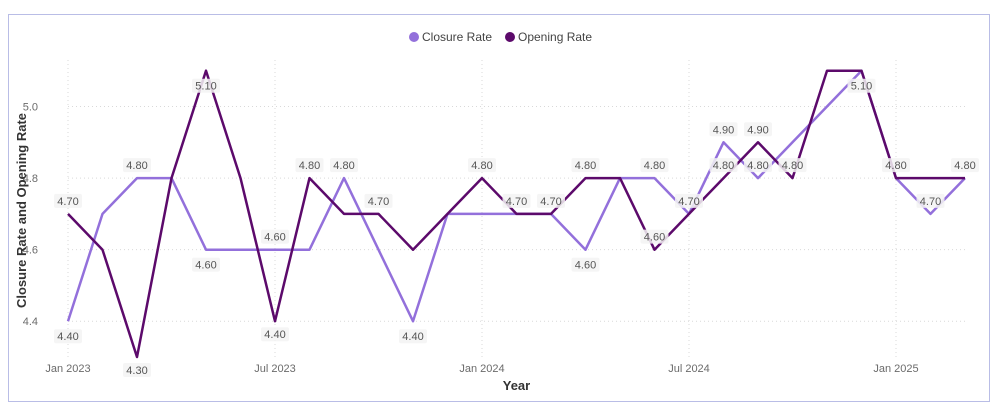 The image size is (1000, 415). Describe the element at coordinates (30, 251) in the screenshot. I see `y-tick-label: 4.6` at that location.